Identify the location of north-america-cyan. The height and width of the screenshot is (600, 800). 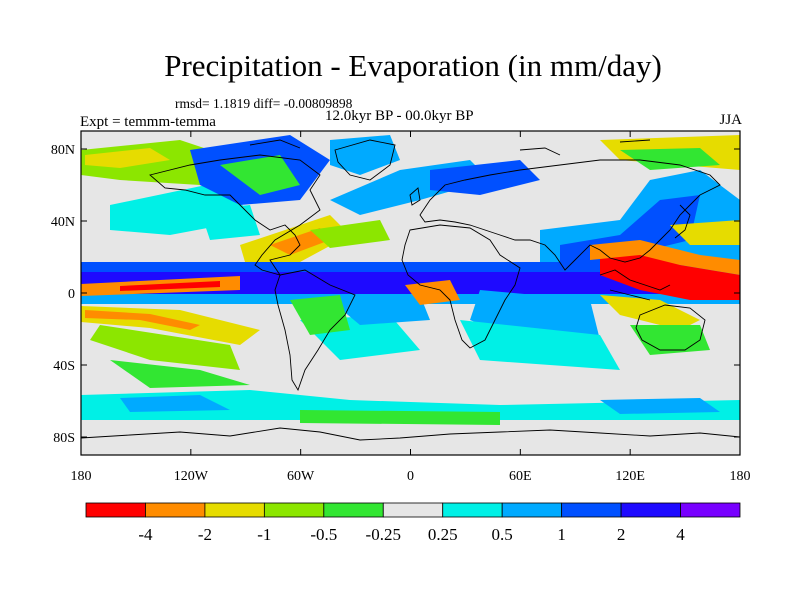
(230, 222).